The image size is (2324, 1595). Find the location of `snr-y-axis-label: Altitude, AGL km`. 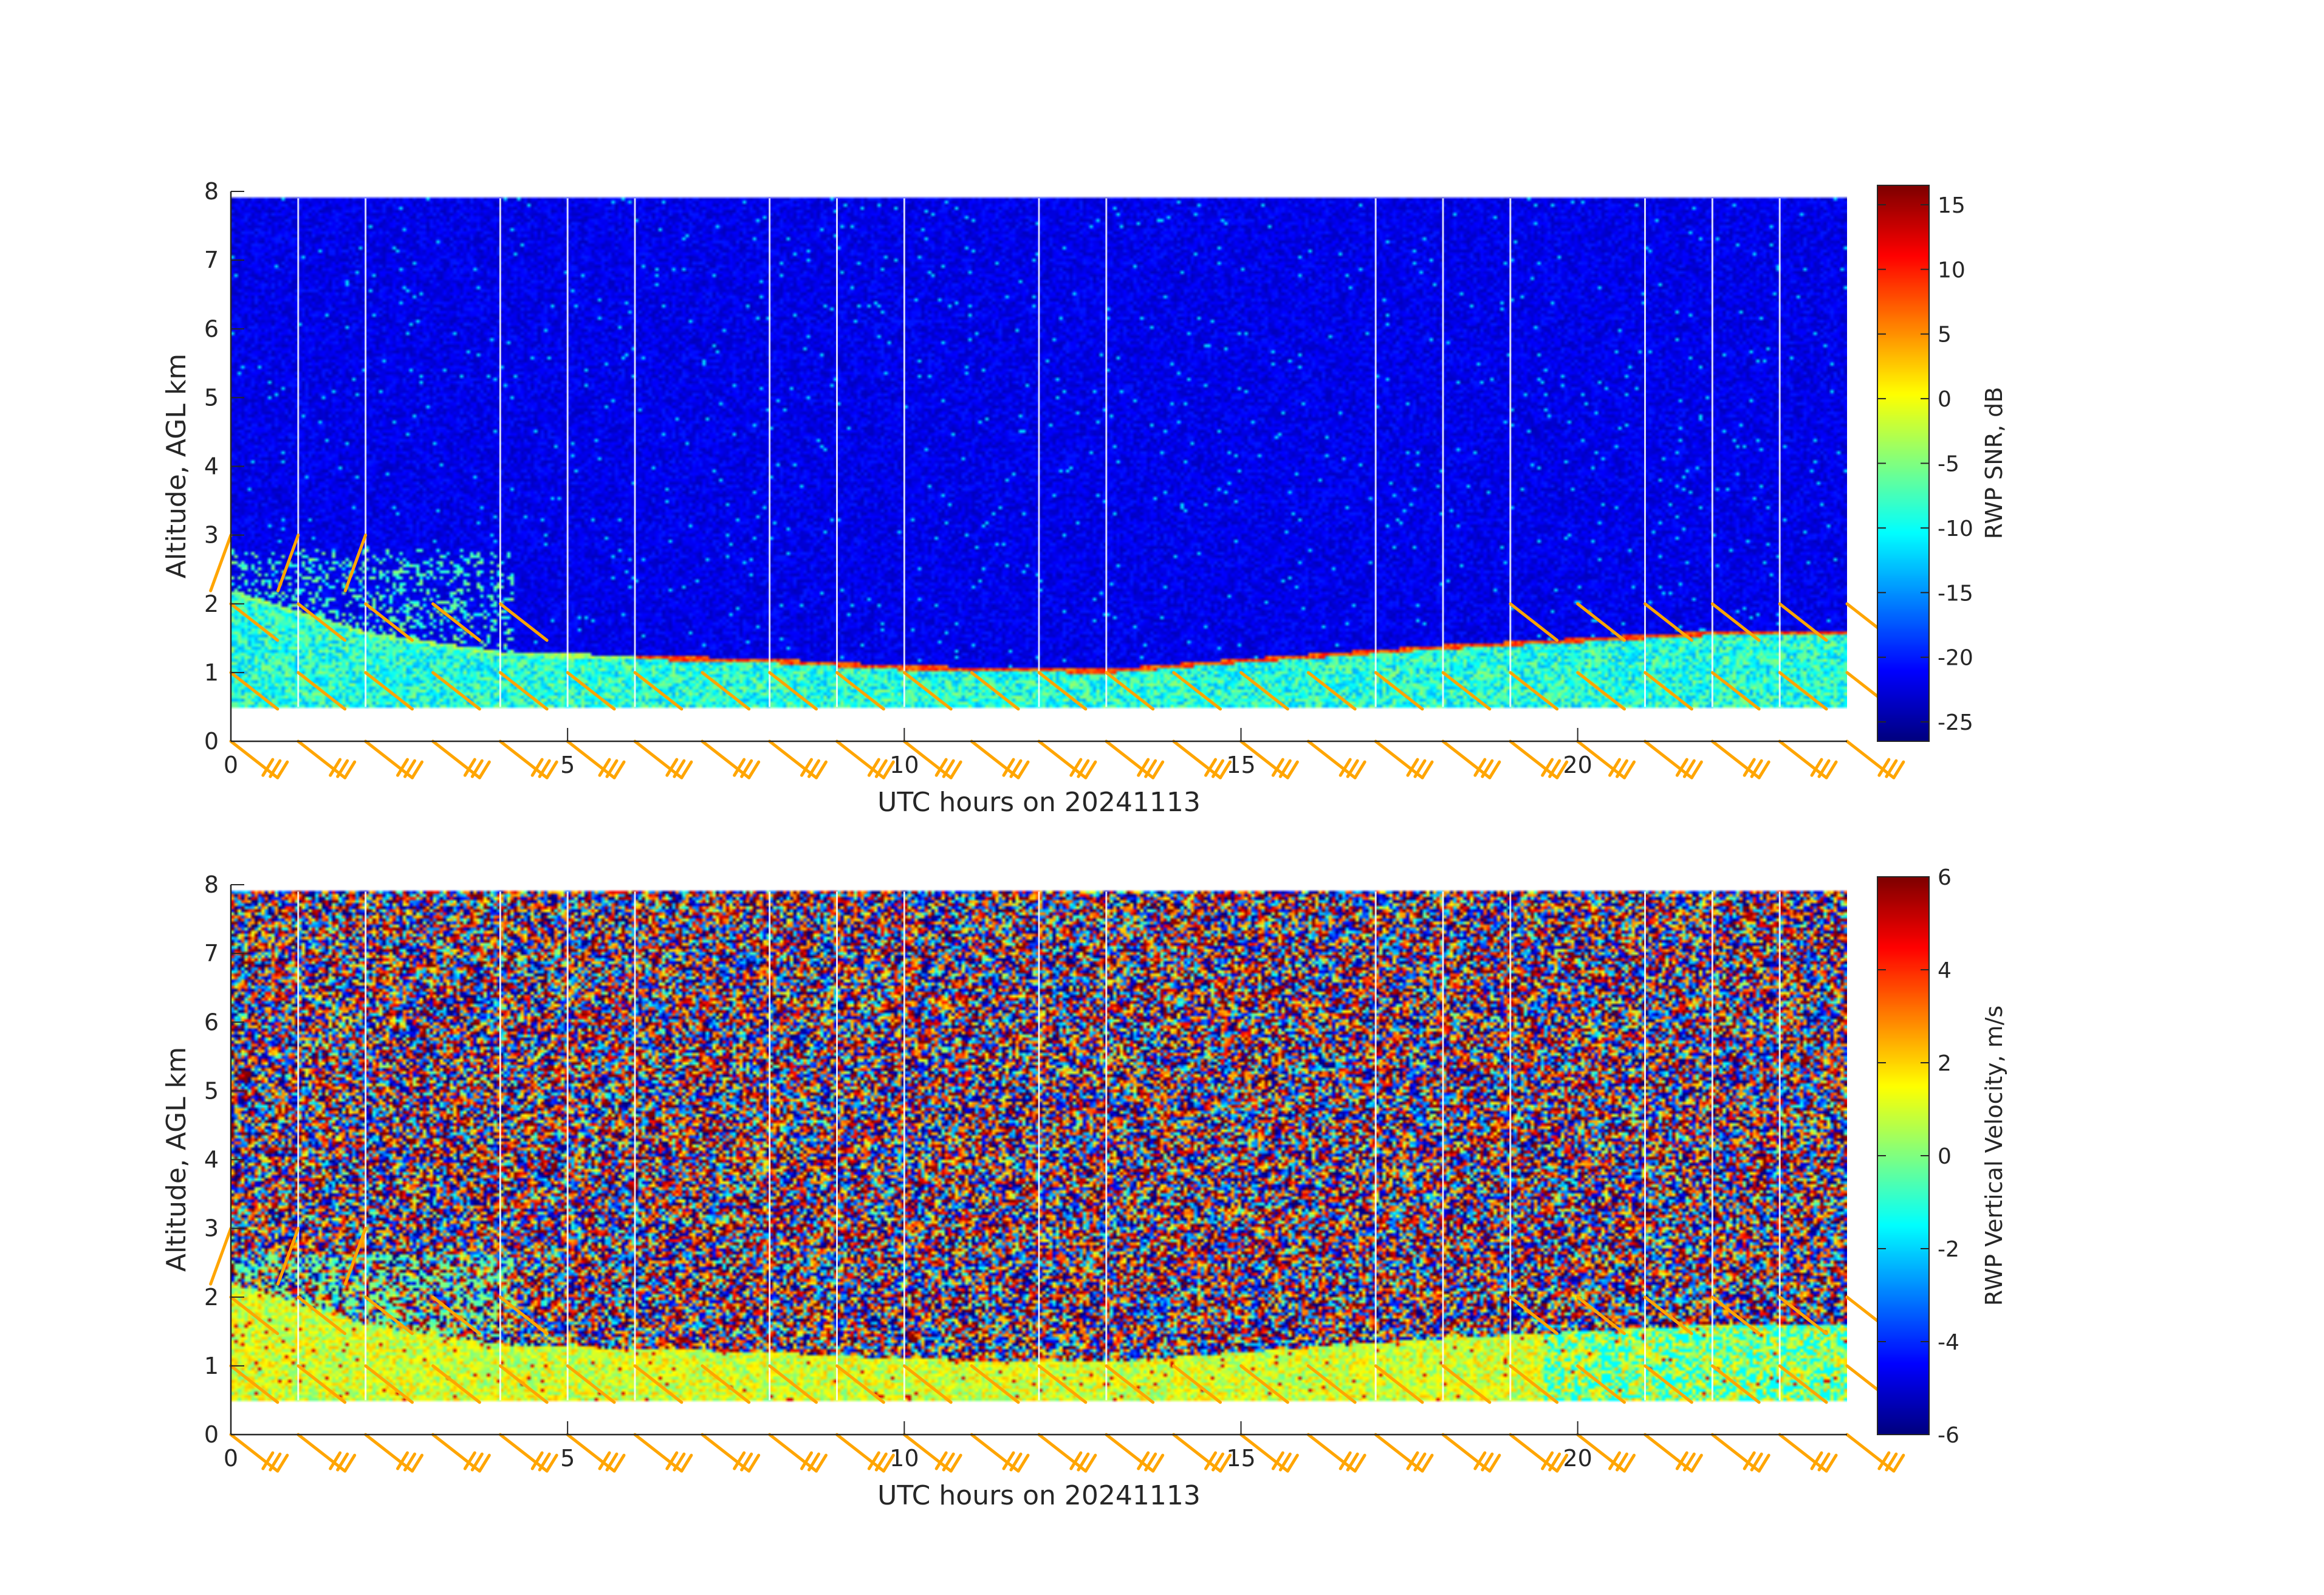

snr-y-axis-label: Altitude, AGL km is located at coordinates (177, 466).